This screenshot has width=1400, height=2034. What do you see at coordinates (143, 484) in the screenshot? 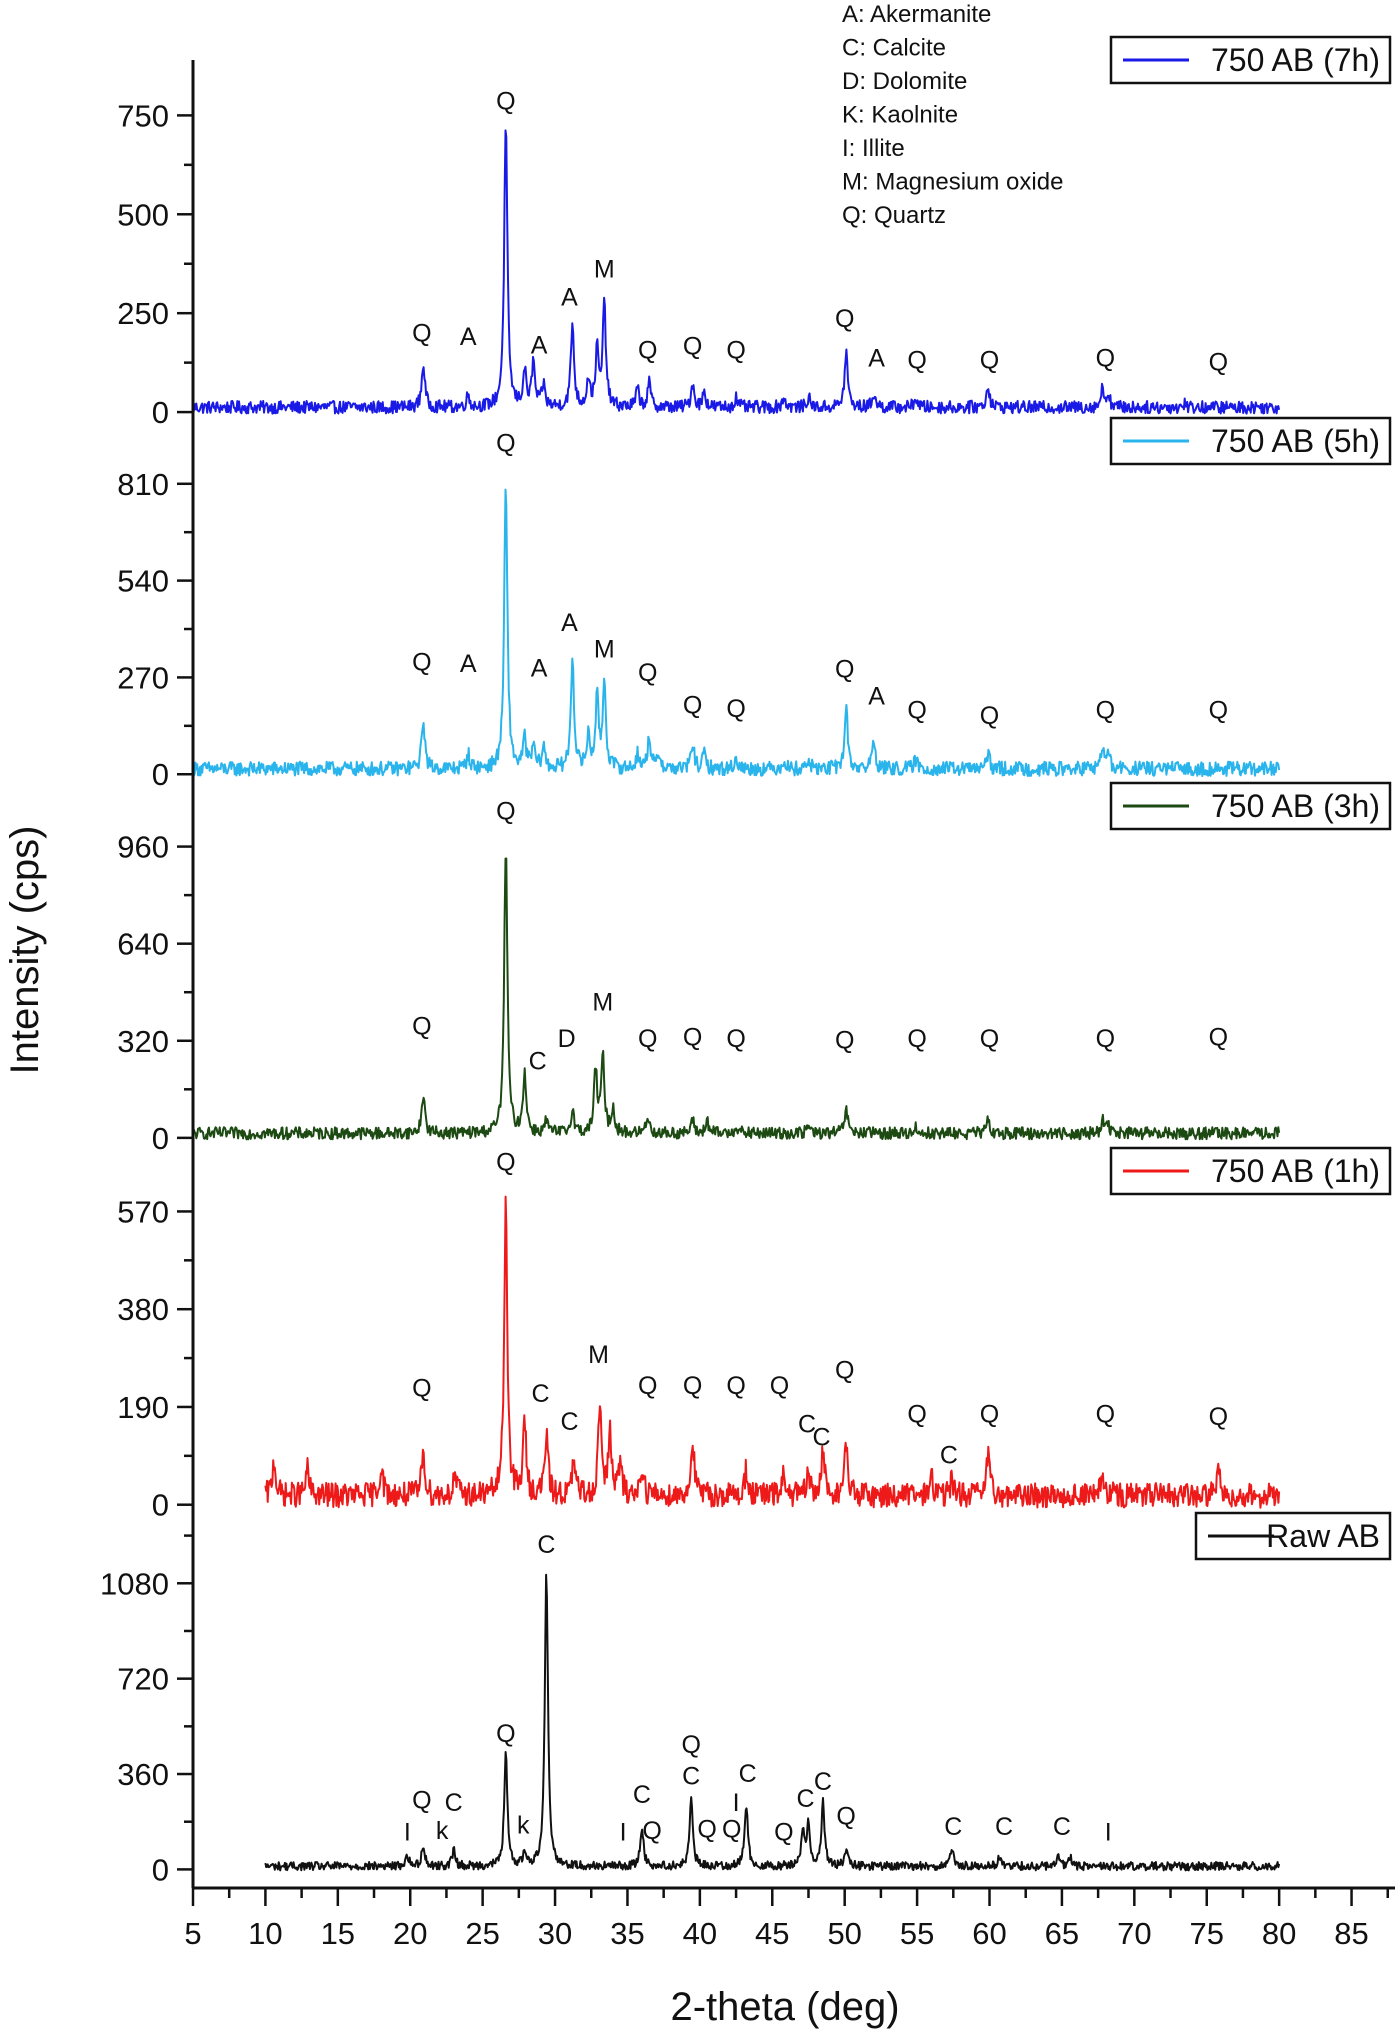
I see `y-tick-label: 810` at bounding box center [143, 484].